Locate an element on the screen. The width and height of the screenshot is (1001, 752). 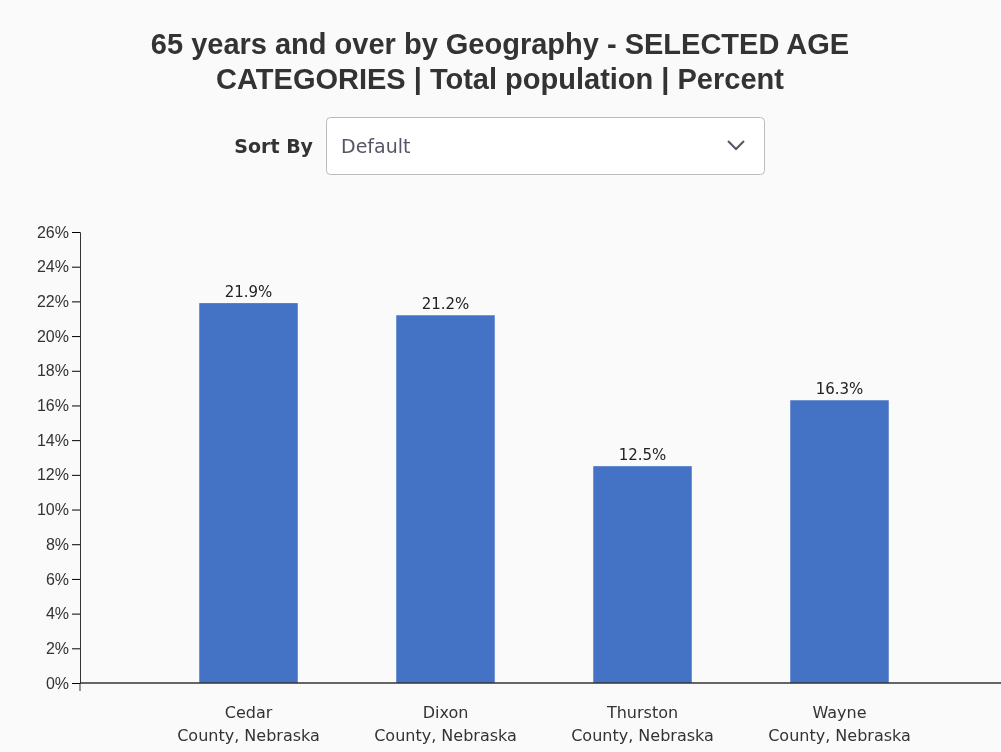
y-tick-label: 6% is located at coordinates (57, 579).